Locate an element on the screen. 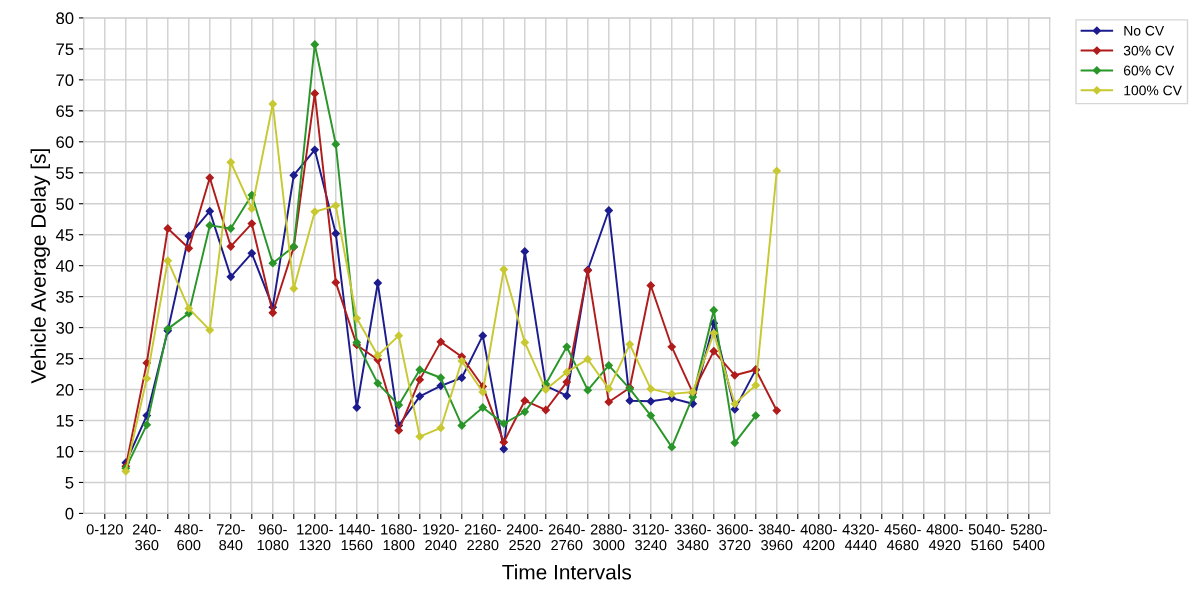  legend-label: No CV is located at coordinates (1144, 30).